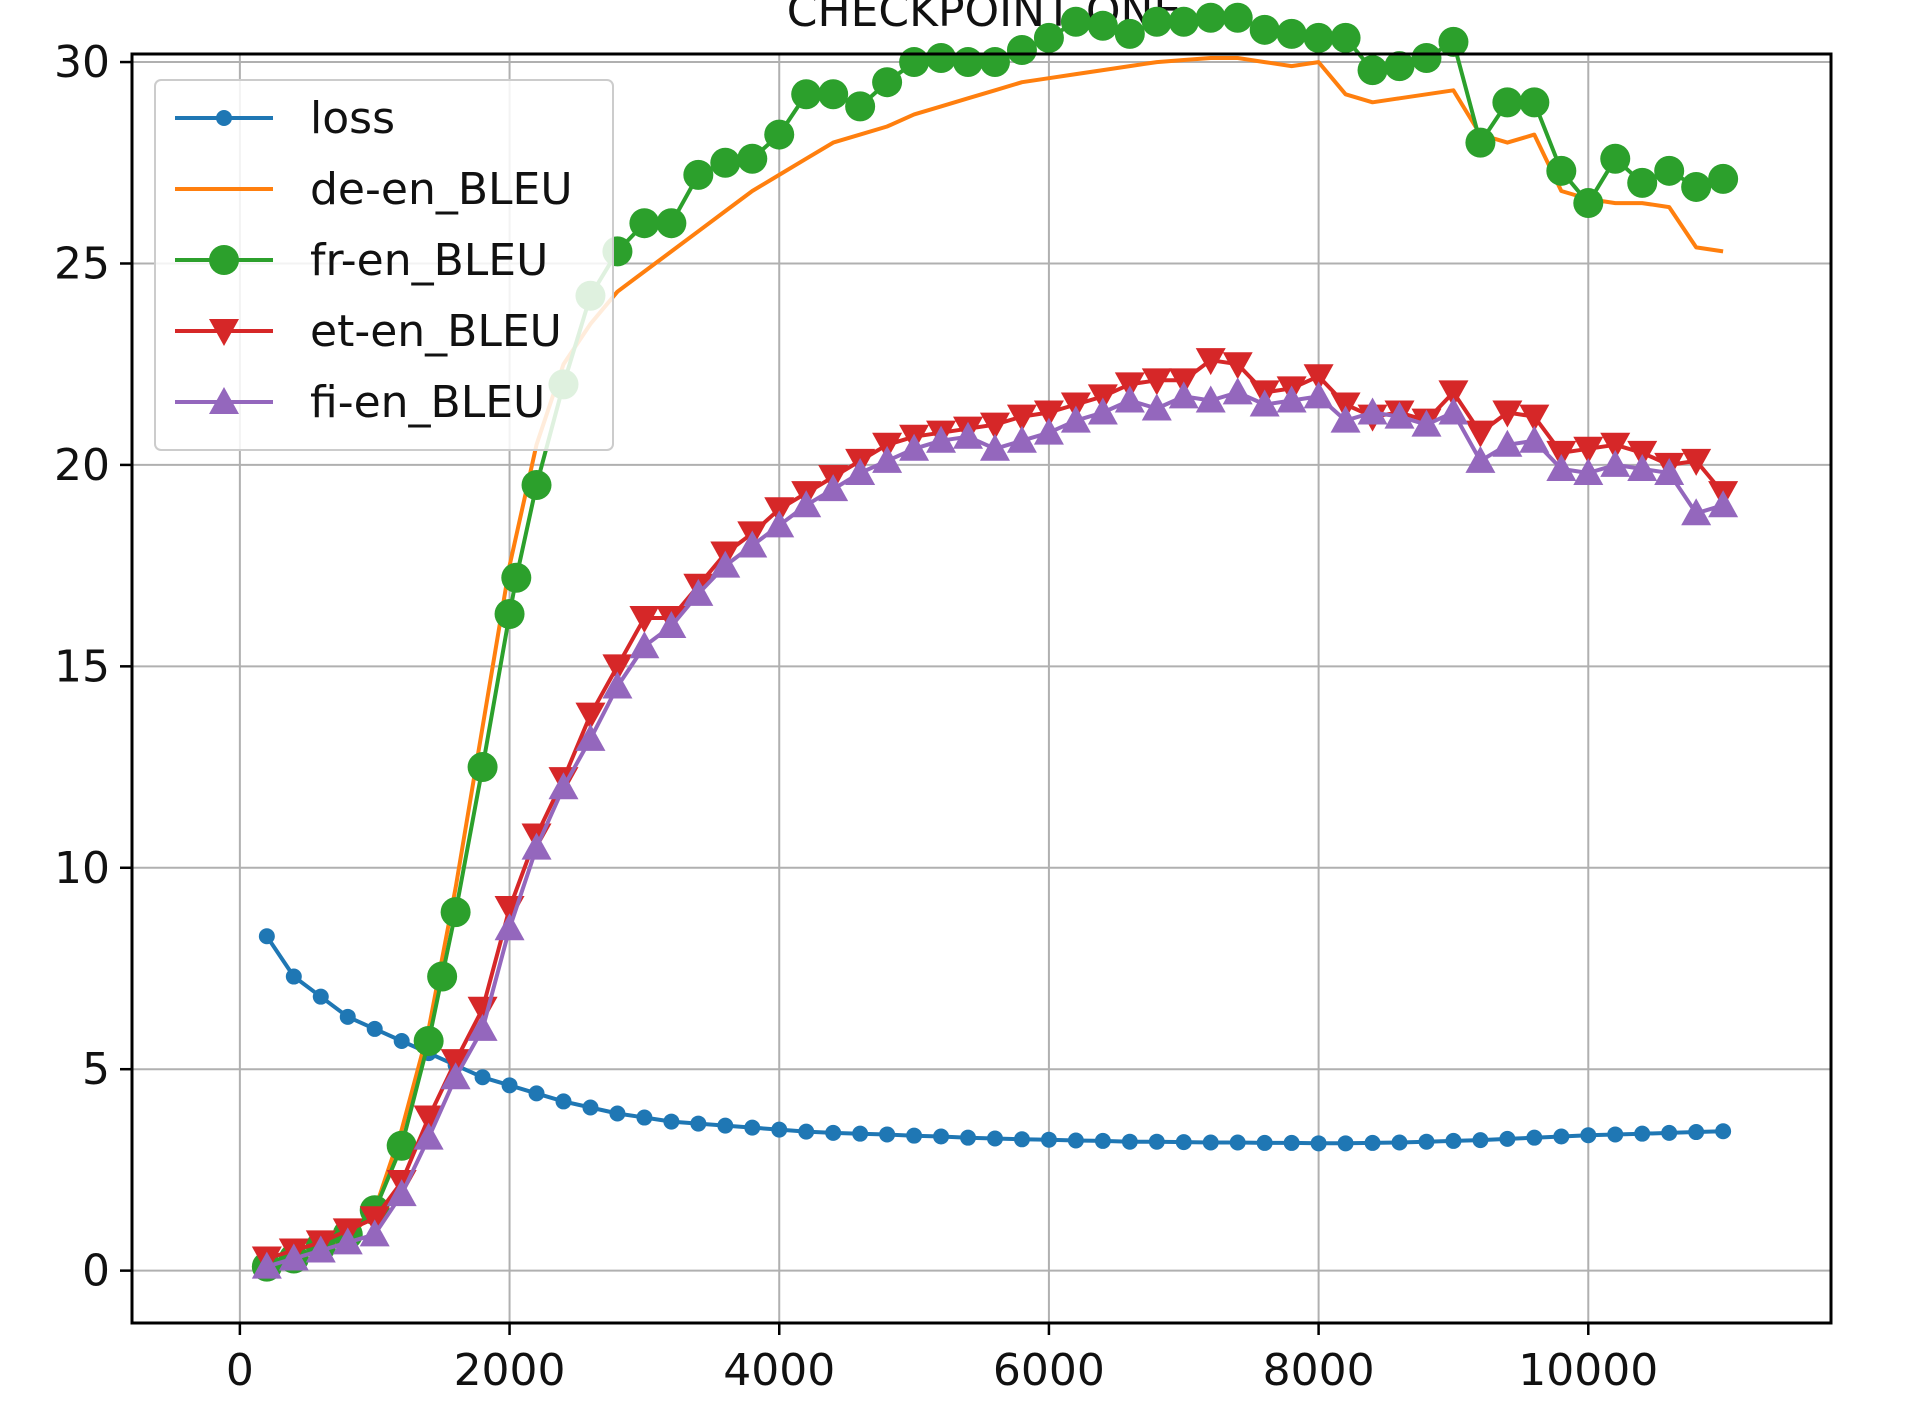  What do you see at coordinates (96, 1271) in the screenshot?
I see `y-tick-label: 0` at bounding box center [96, 1271].